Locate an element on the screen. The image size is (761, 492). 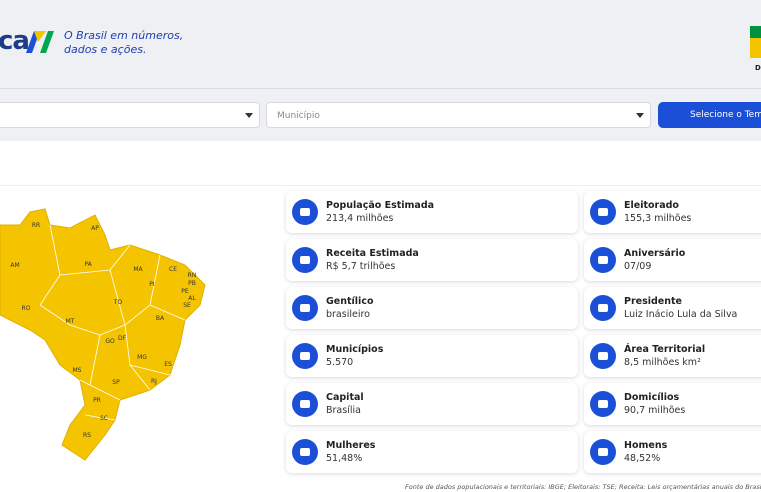
card-value: 07/09 is located at coordinates (638, 266).